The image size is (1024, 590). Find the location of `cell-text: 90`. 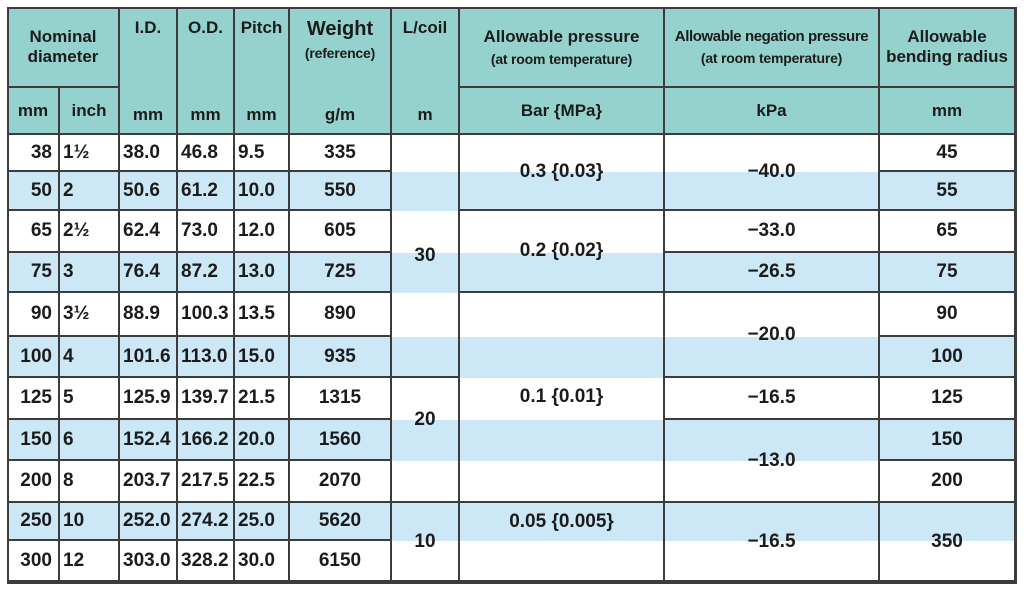

cell-text: 90 is located at coordinates (41, 314).